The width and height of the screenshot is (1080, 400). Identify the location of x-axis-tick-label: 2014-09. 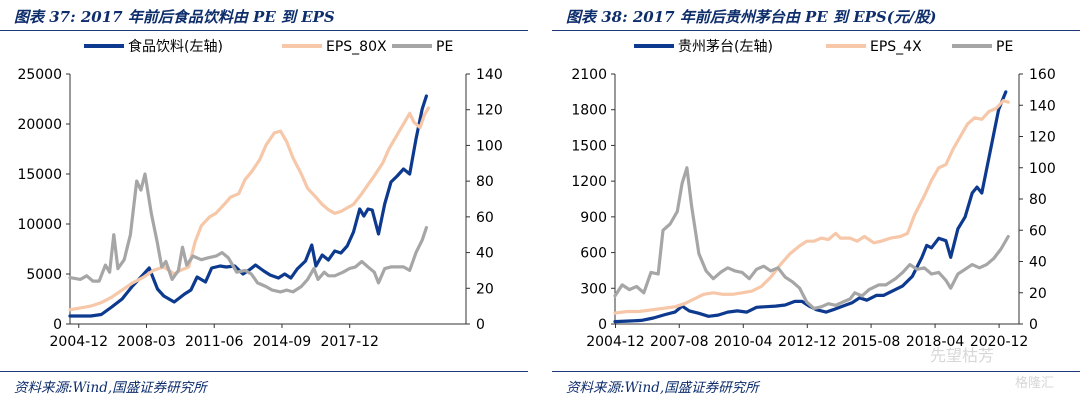
(282, 342).